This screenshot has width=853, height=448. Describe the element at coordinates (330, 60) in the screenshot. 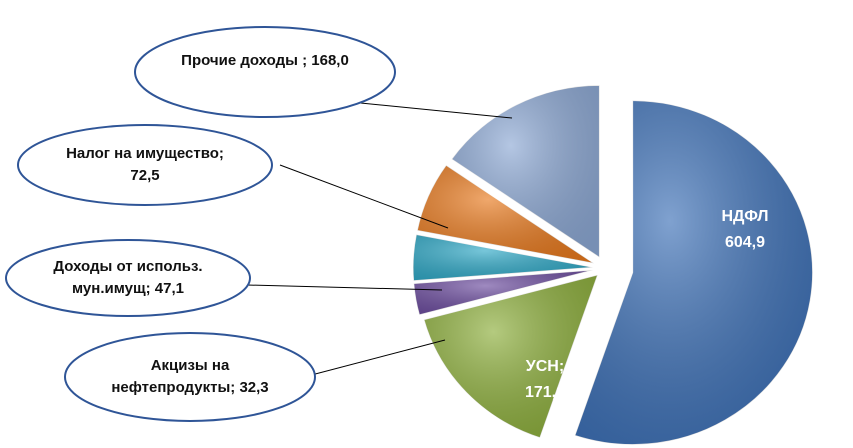

I see `value-label: 168,0` at that location.